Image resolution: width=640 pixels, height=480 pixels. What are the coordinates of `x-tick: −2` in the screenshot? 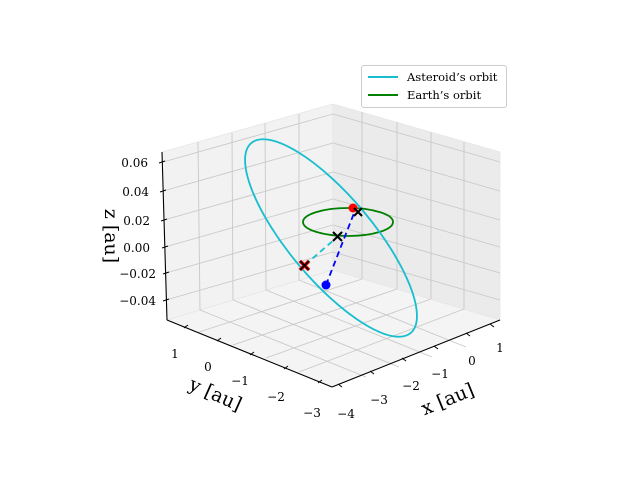 It's located at (411, 386).